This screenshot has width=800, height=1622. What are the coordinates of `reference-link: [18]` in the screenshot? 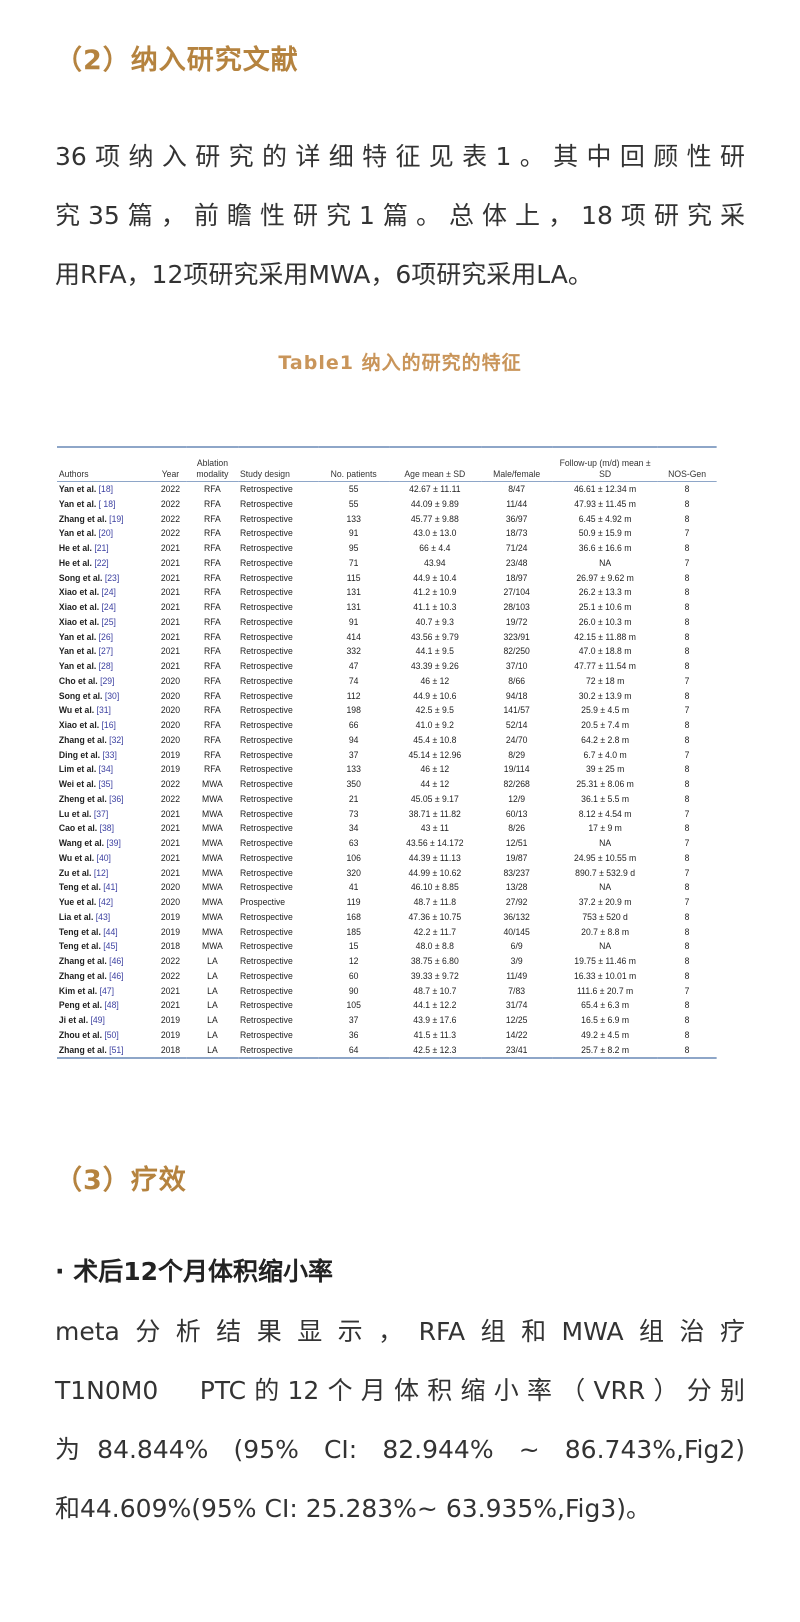 It's located at (106, 488).